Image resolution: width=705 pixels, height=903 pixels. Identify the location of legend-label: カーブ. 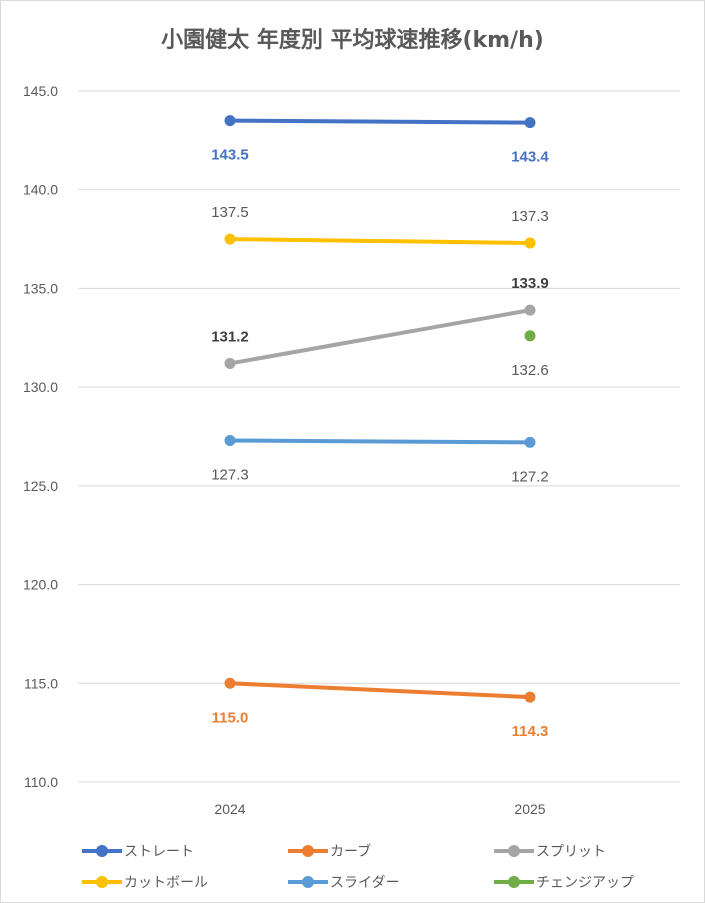
(351, 852).